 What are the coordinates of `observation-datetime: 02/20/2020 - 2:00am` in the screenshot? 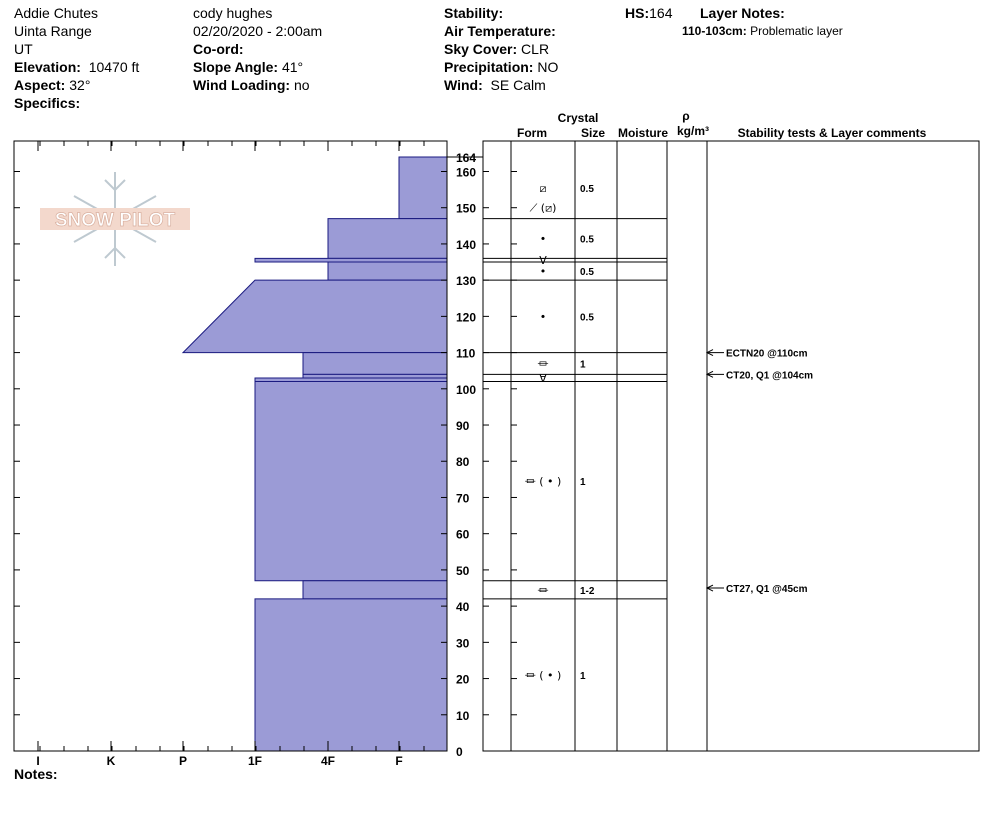 It's located at (258, 31).